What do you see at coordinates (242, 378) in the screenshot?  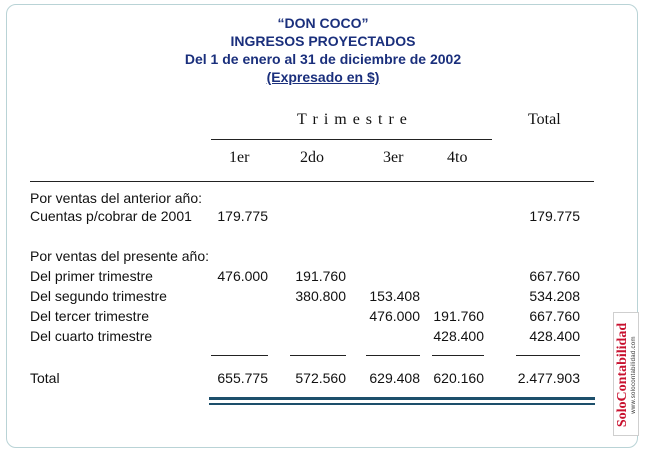 I see `totals-value-q1: 655.775` at bounding box center [242, 378].